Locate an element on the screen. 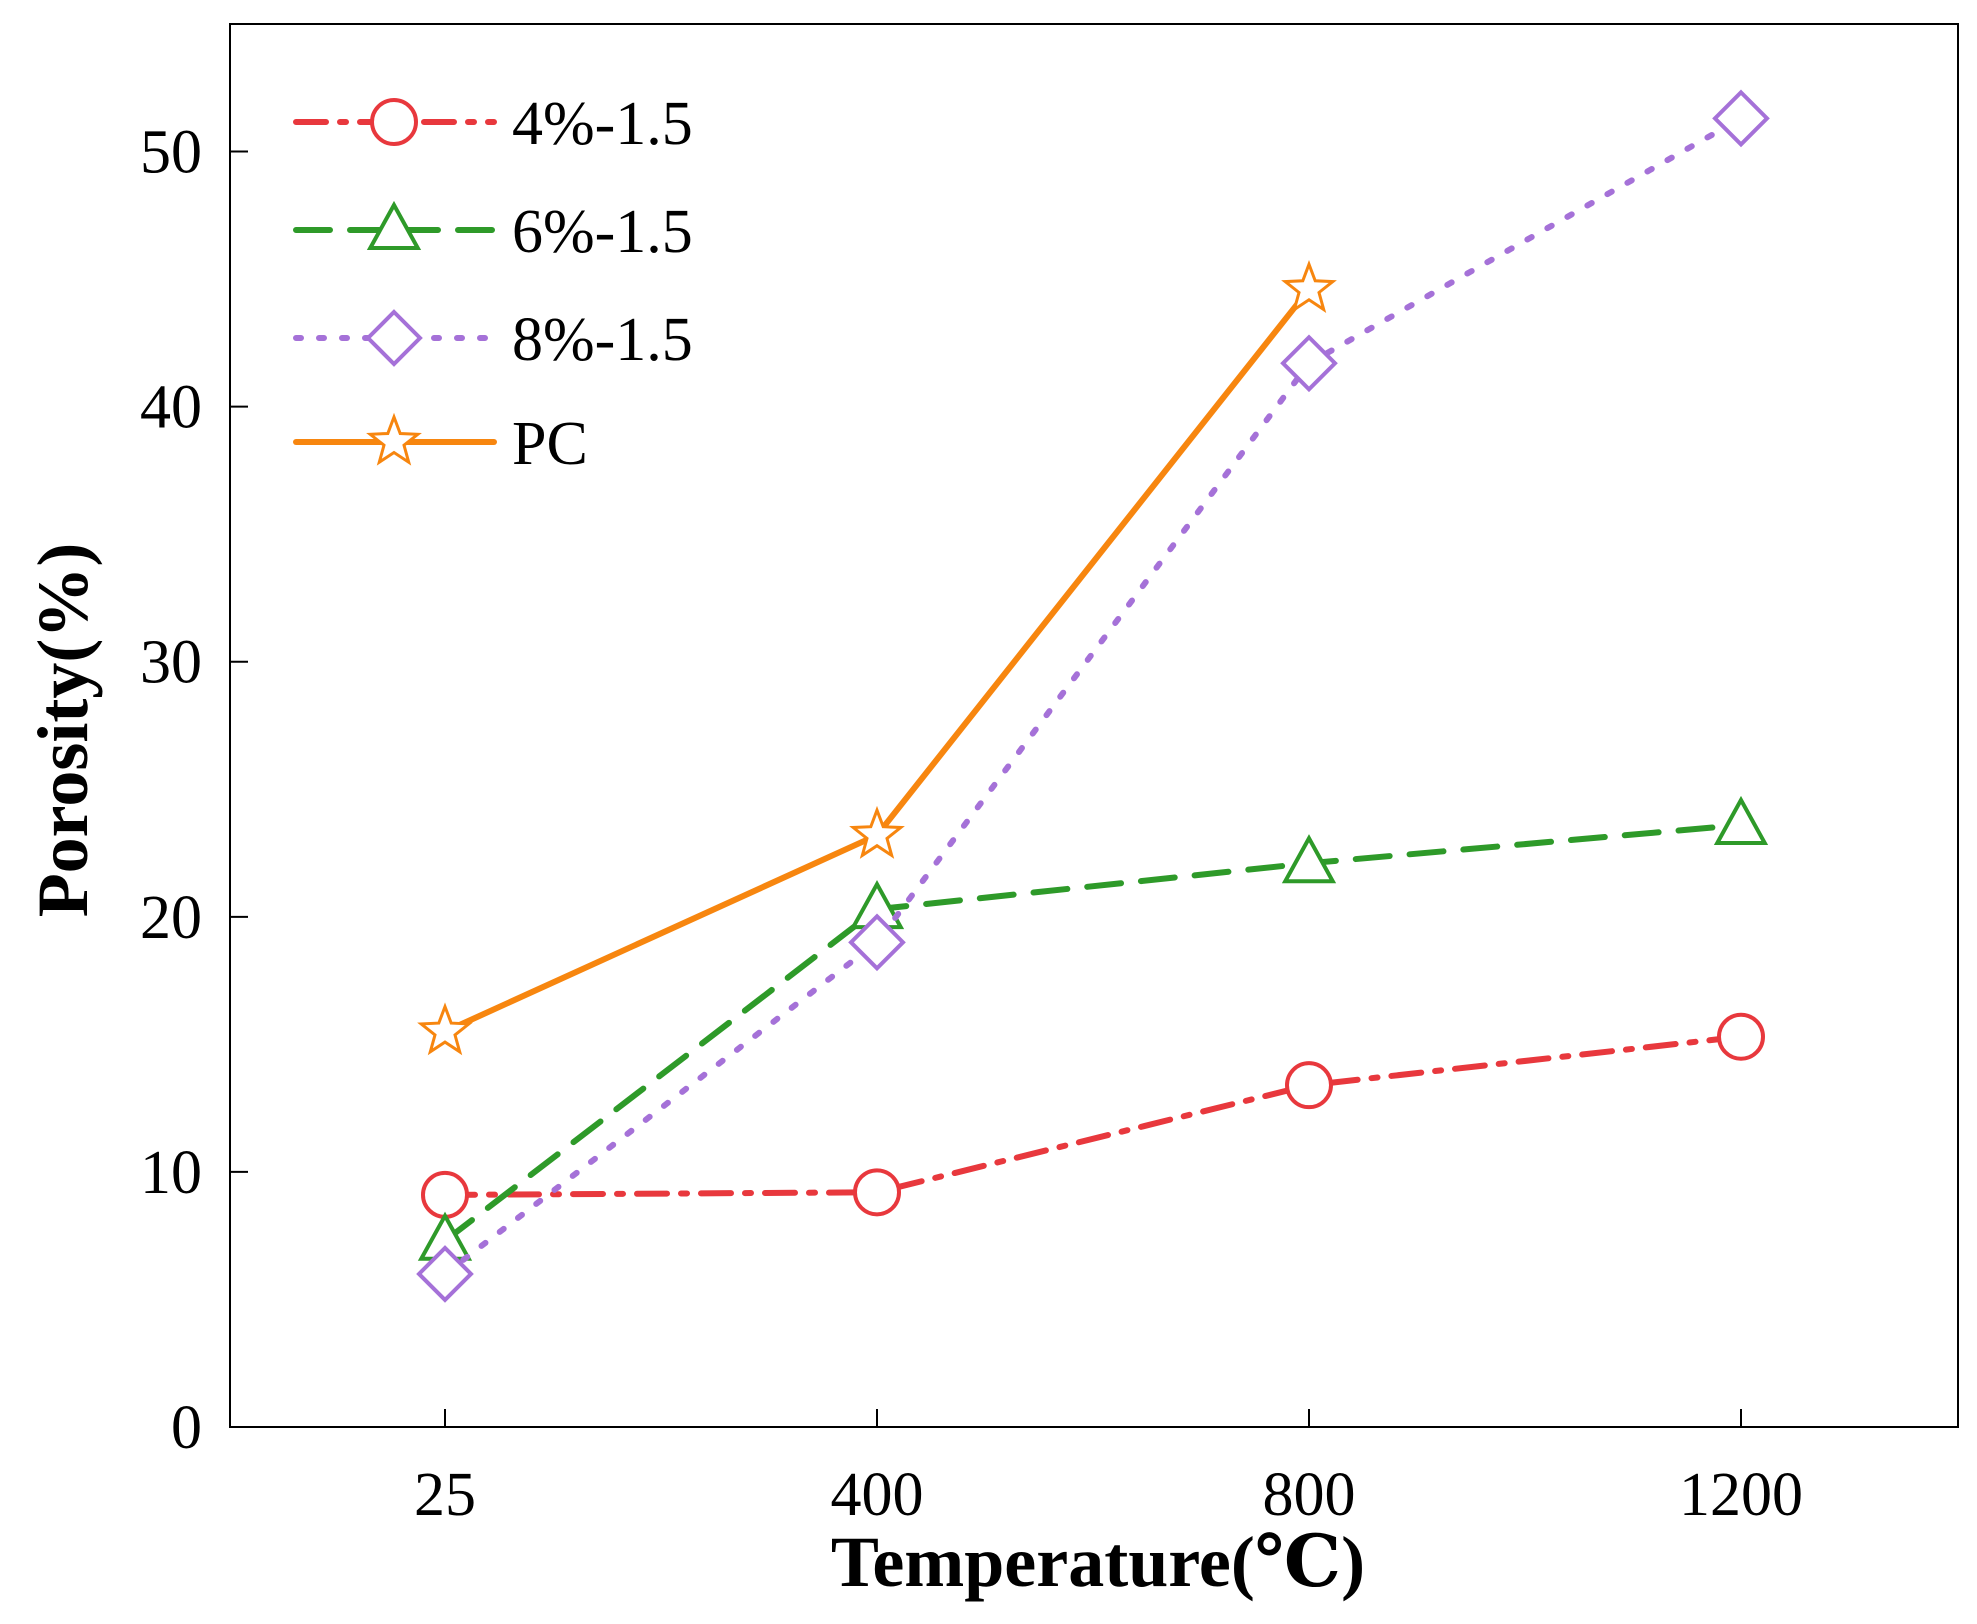 The image size is (1977, 1624). y-tick-label: 30 is located at coordinates (171, 663).